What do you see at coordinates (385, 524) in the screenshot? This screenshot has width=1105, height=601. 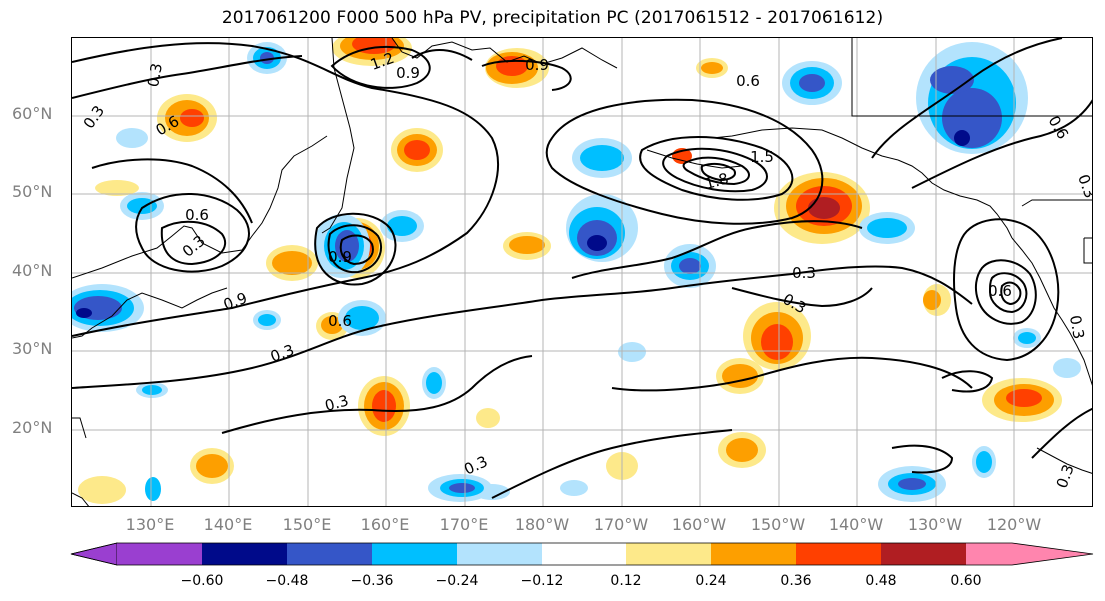 I see `lon-label-160e: 160°E` at bounding box center [385, 524].